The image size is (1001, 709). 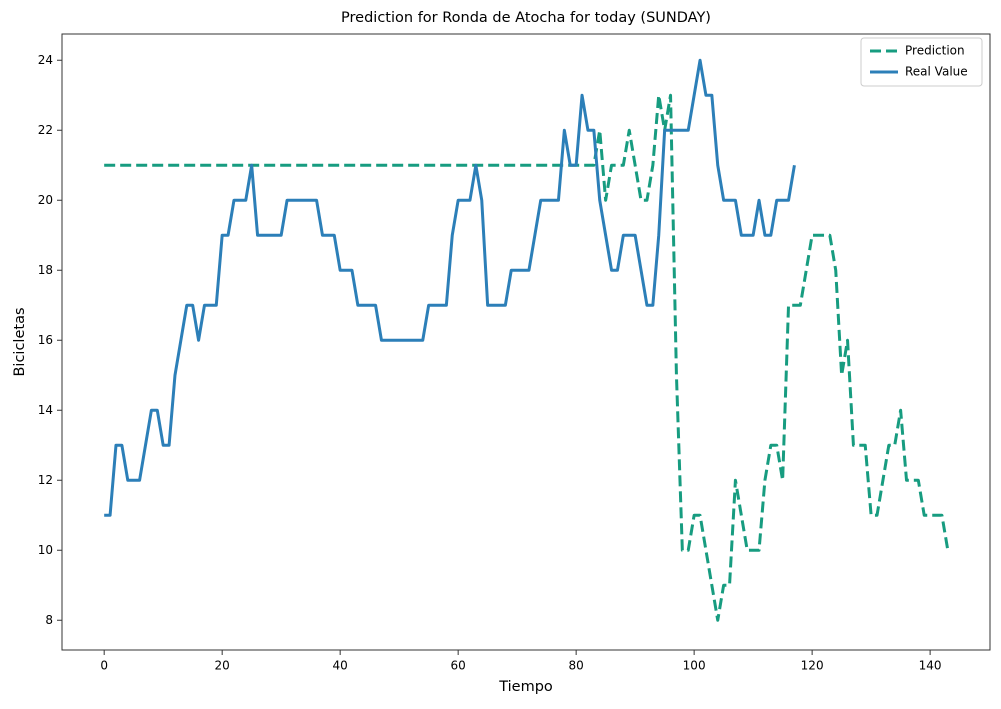 I want to click on x-tick-label: 100, so click(x=694, y=666).